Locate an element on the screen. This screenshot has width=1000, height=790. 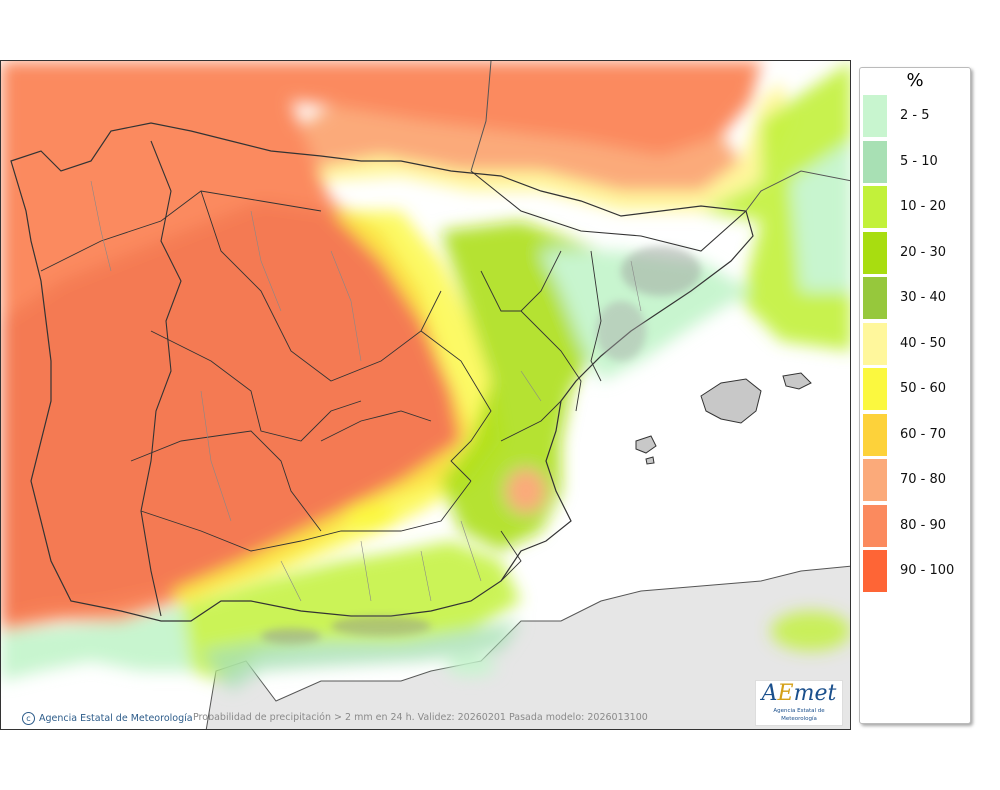
credit-text: Agencia Estatal de Meteorología is located at coordinates (116, 718).